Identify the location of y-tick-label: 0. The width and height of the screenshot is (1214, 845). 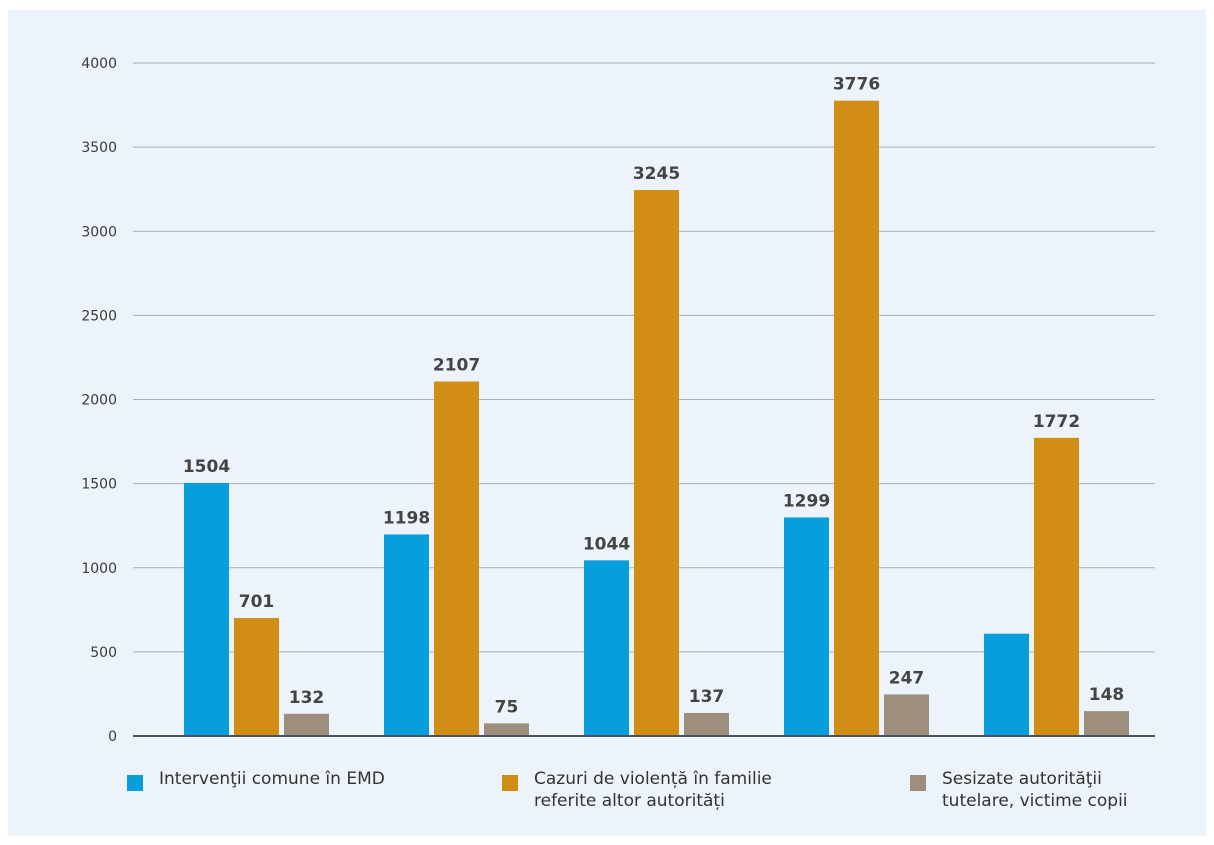
(112, 737).